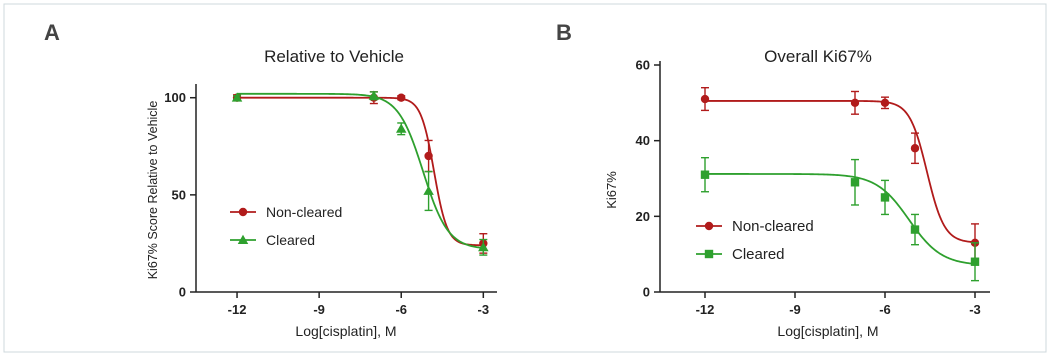 This screenshot has height=356, width=1050. Describe the element at coordinates (345, 331) in the screenshot. I see `x-axis-label-a: Log[cisplatin], M` at that location.